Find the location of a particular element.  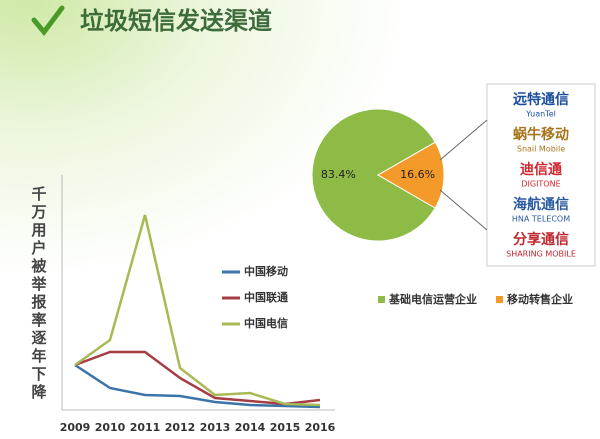

x-tick-label: 2010 is located at coordinates (110, 427).